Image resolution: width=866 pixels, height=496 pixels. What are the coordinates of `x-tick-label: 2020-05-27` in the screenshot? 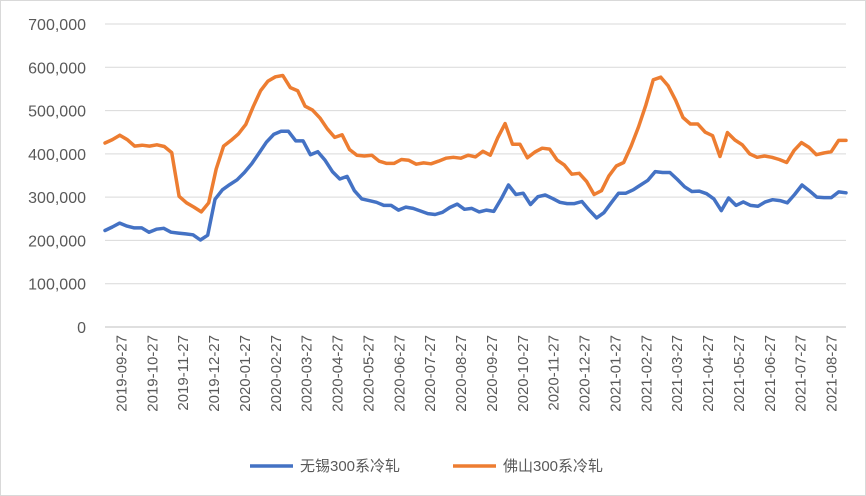 It's located at (368, 373).